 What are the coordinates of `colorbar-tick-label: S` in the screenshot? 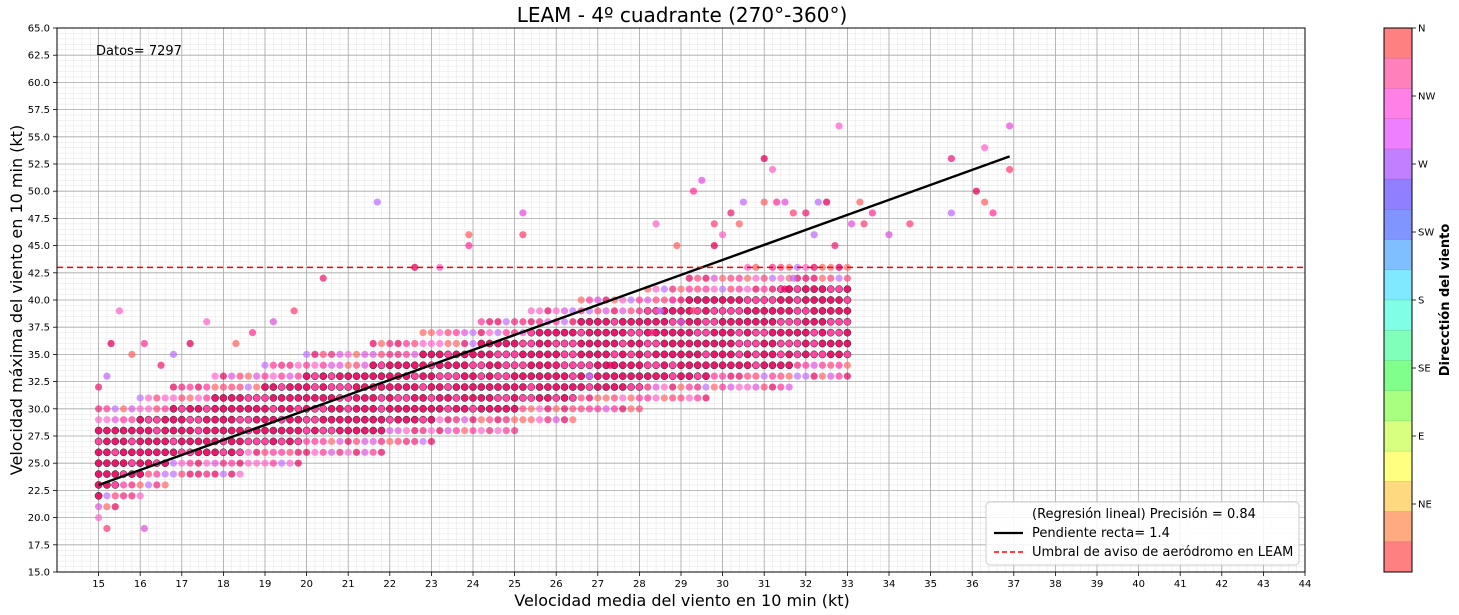 It's located at (1421, 301).